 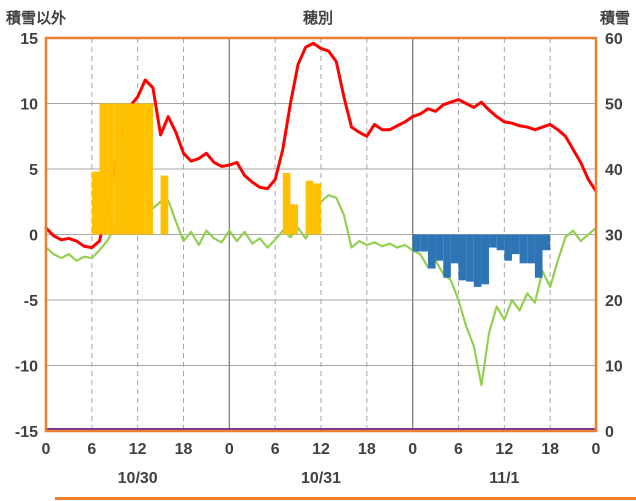 What do you see at coordinates (26, 367) in the screenshot?
I see `left-axis-tick-label: -10` at bounding box center [26, 367].